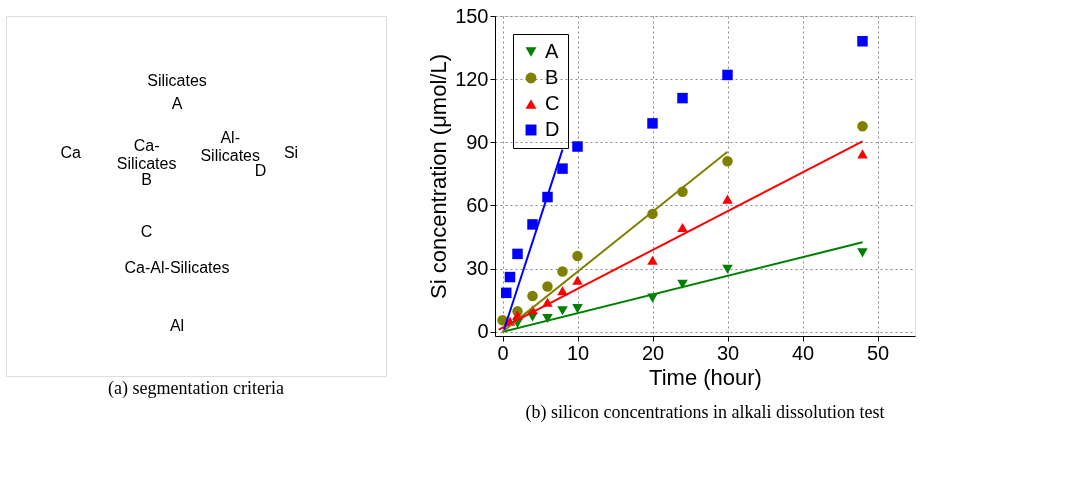  Describe the element at coordinates (552, 51) in the screenshot. I see `legend-label: A` at that location.